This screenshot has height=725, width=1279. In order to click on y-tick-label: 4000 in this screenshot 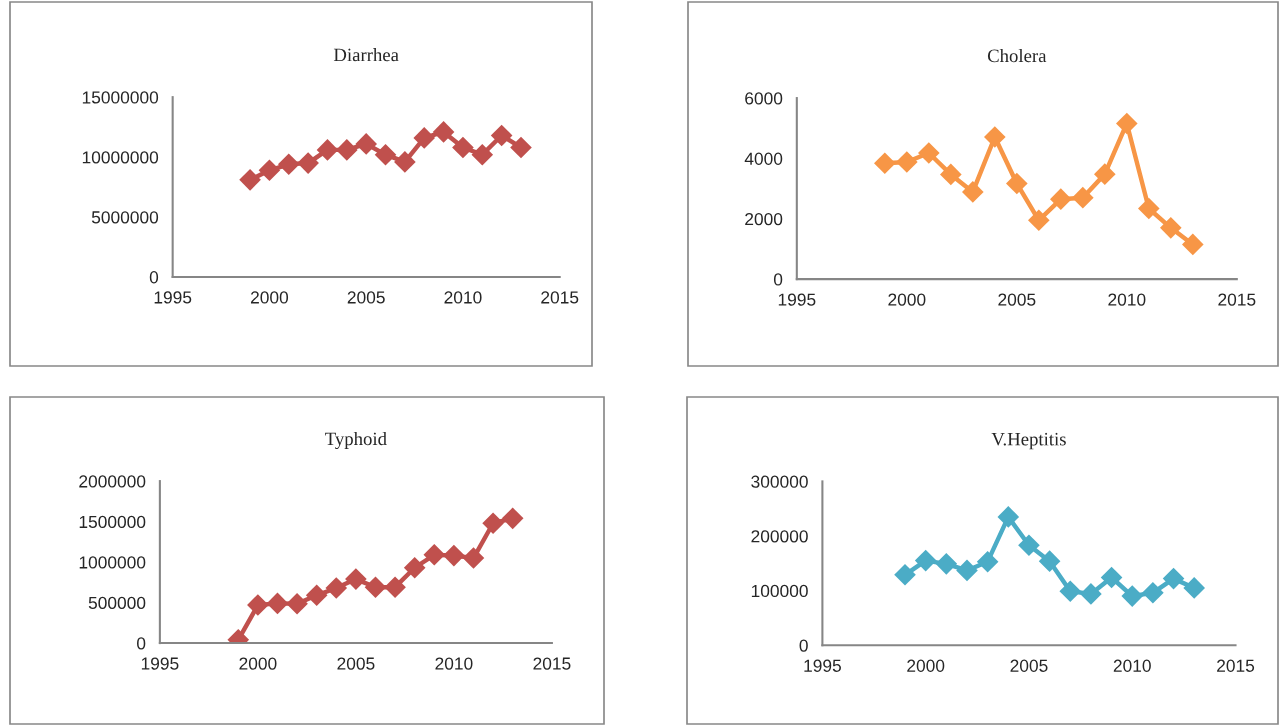, I will do `click(763, 158)`.